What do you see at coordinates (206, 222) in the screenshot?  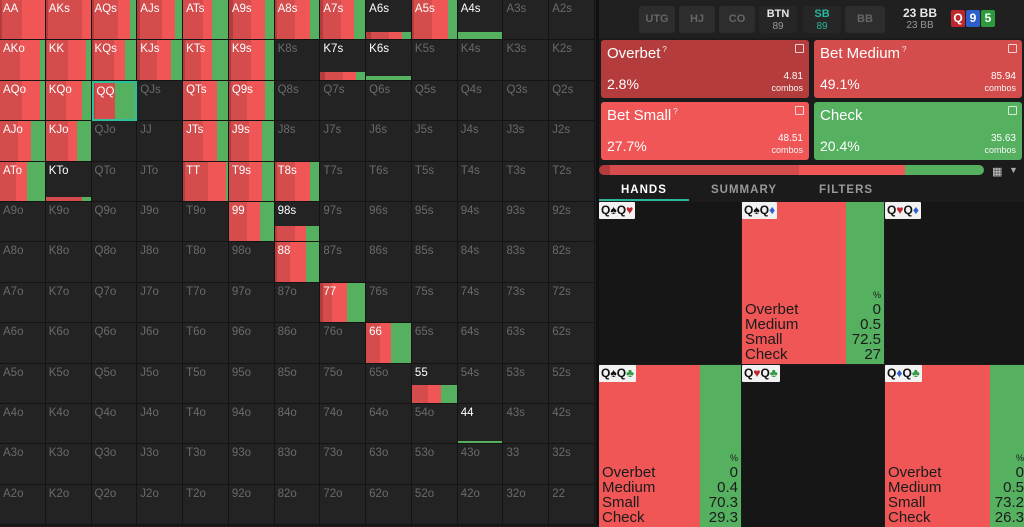 I see `range-cell-T9o: T9o` at bounding box center [206, 222].